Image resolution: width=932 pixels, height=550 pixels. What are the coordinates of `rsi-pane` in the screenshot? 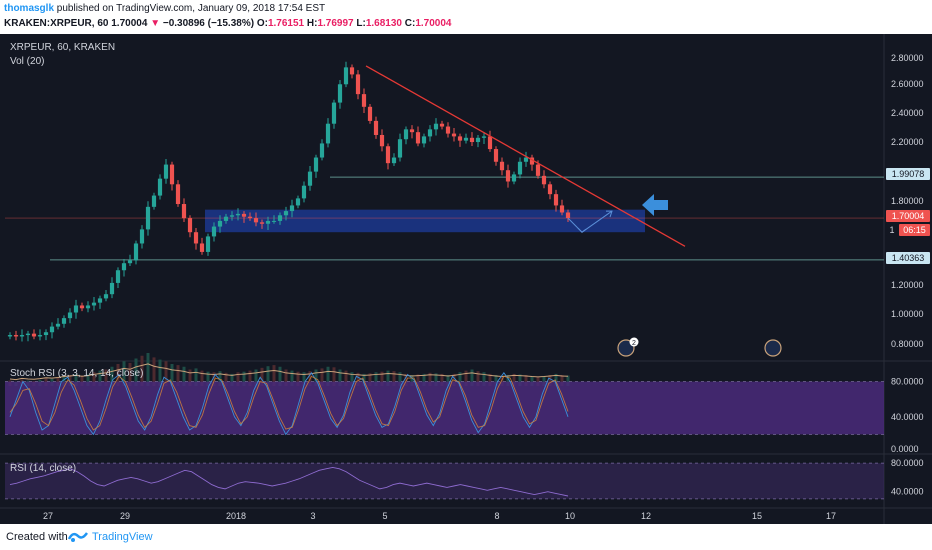 It's located at (444, 481).